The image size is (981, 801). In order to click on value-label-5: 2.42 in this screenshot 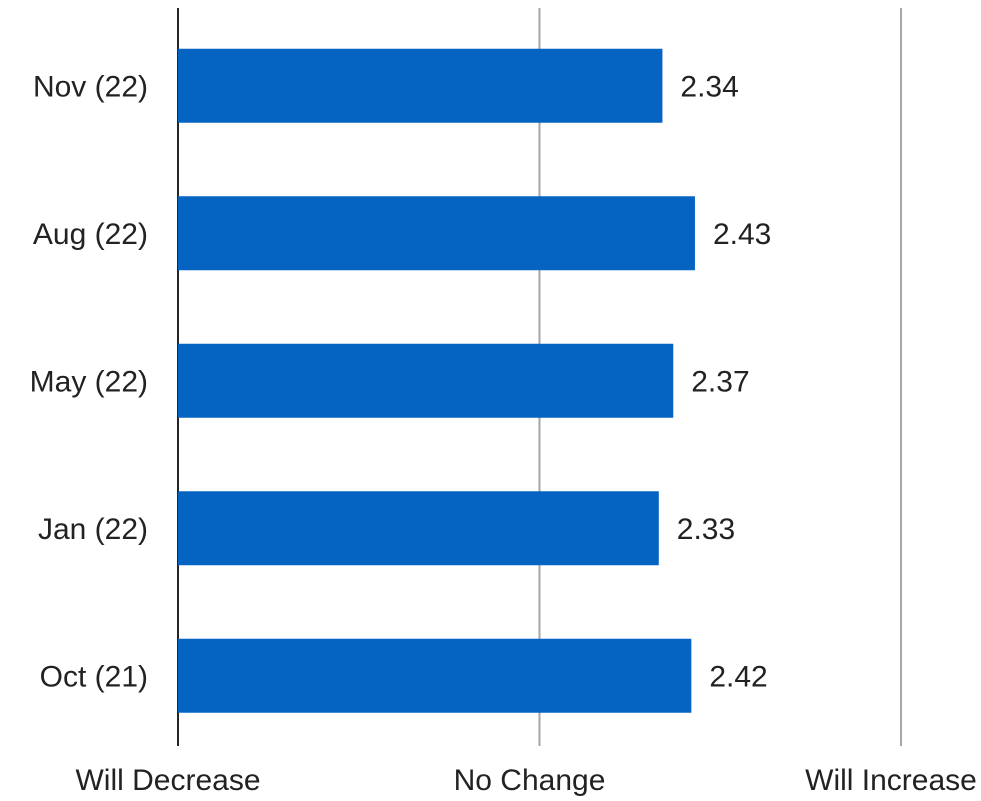, I will do `click(738, 676)`.